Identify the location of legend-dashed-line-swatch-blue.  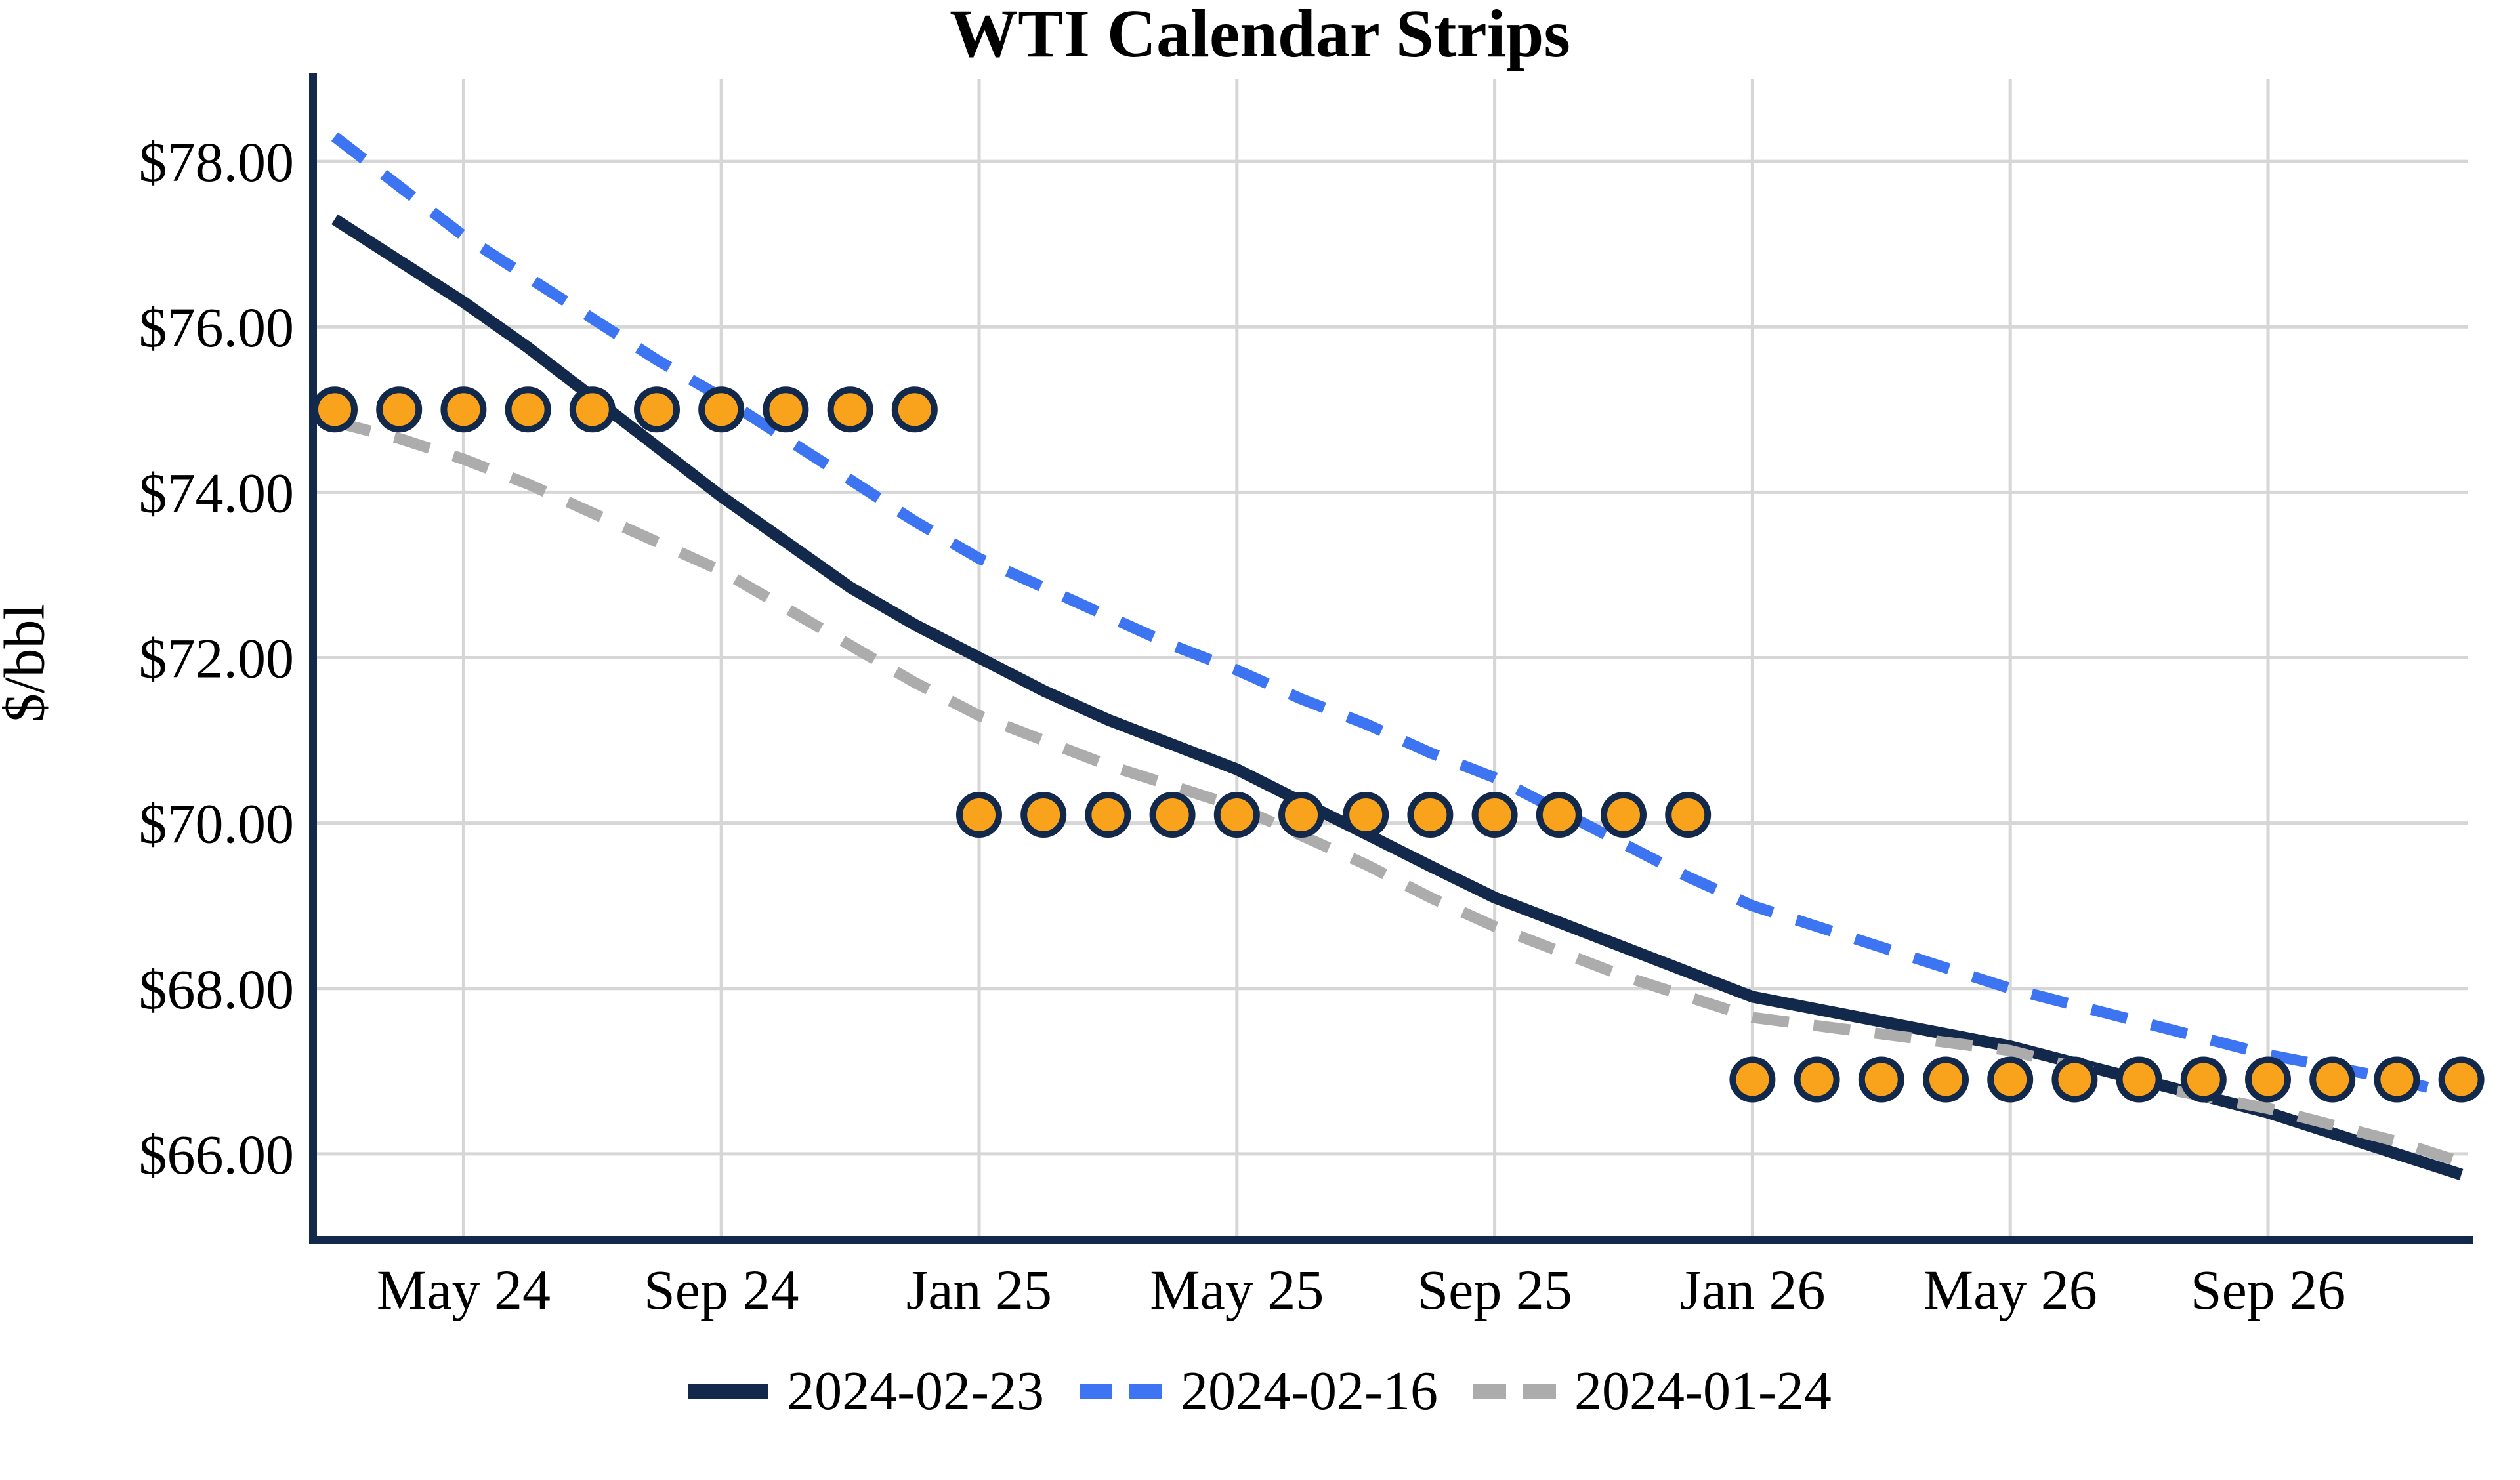
(1121, 1391).